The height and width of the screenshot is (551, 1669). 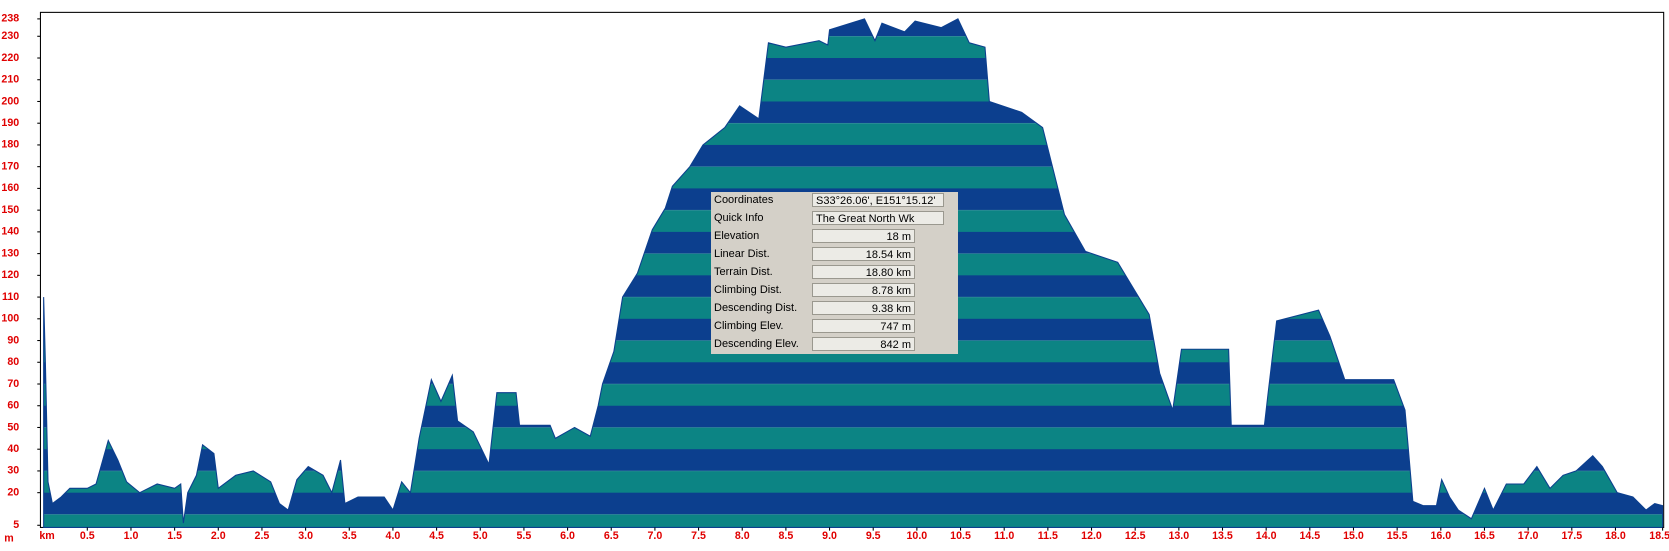 I want to click on x-tick-label: 14.0, so click(x=1266, y=536).